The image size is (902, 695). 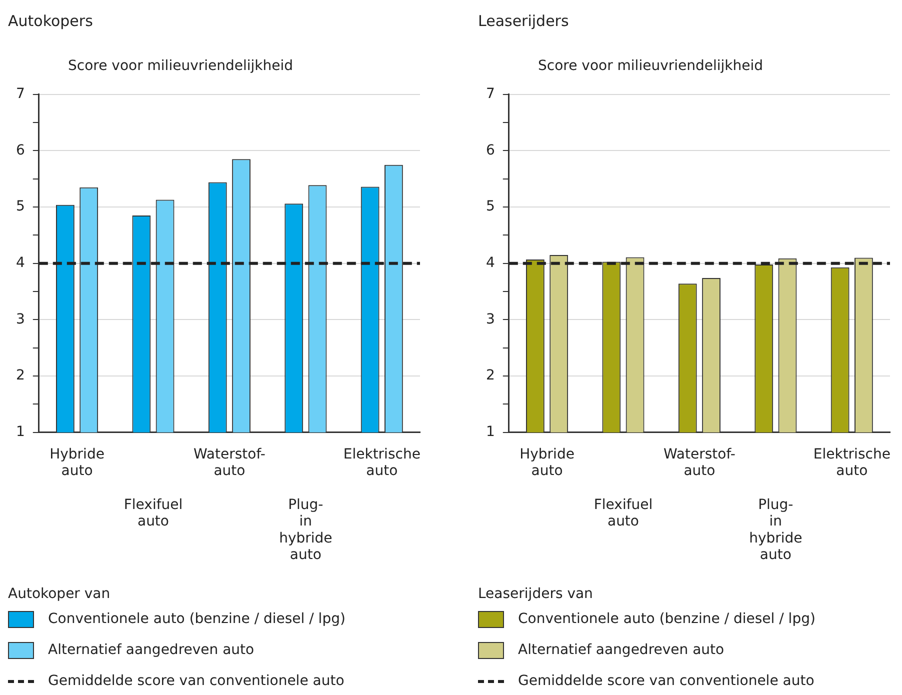 I want to click on chart-title: Autokopers, so click(x=50, y=21).